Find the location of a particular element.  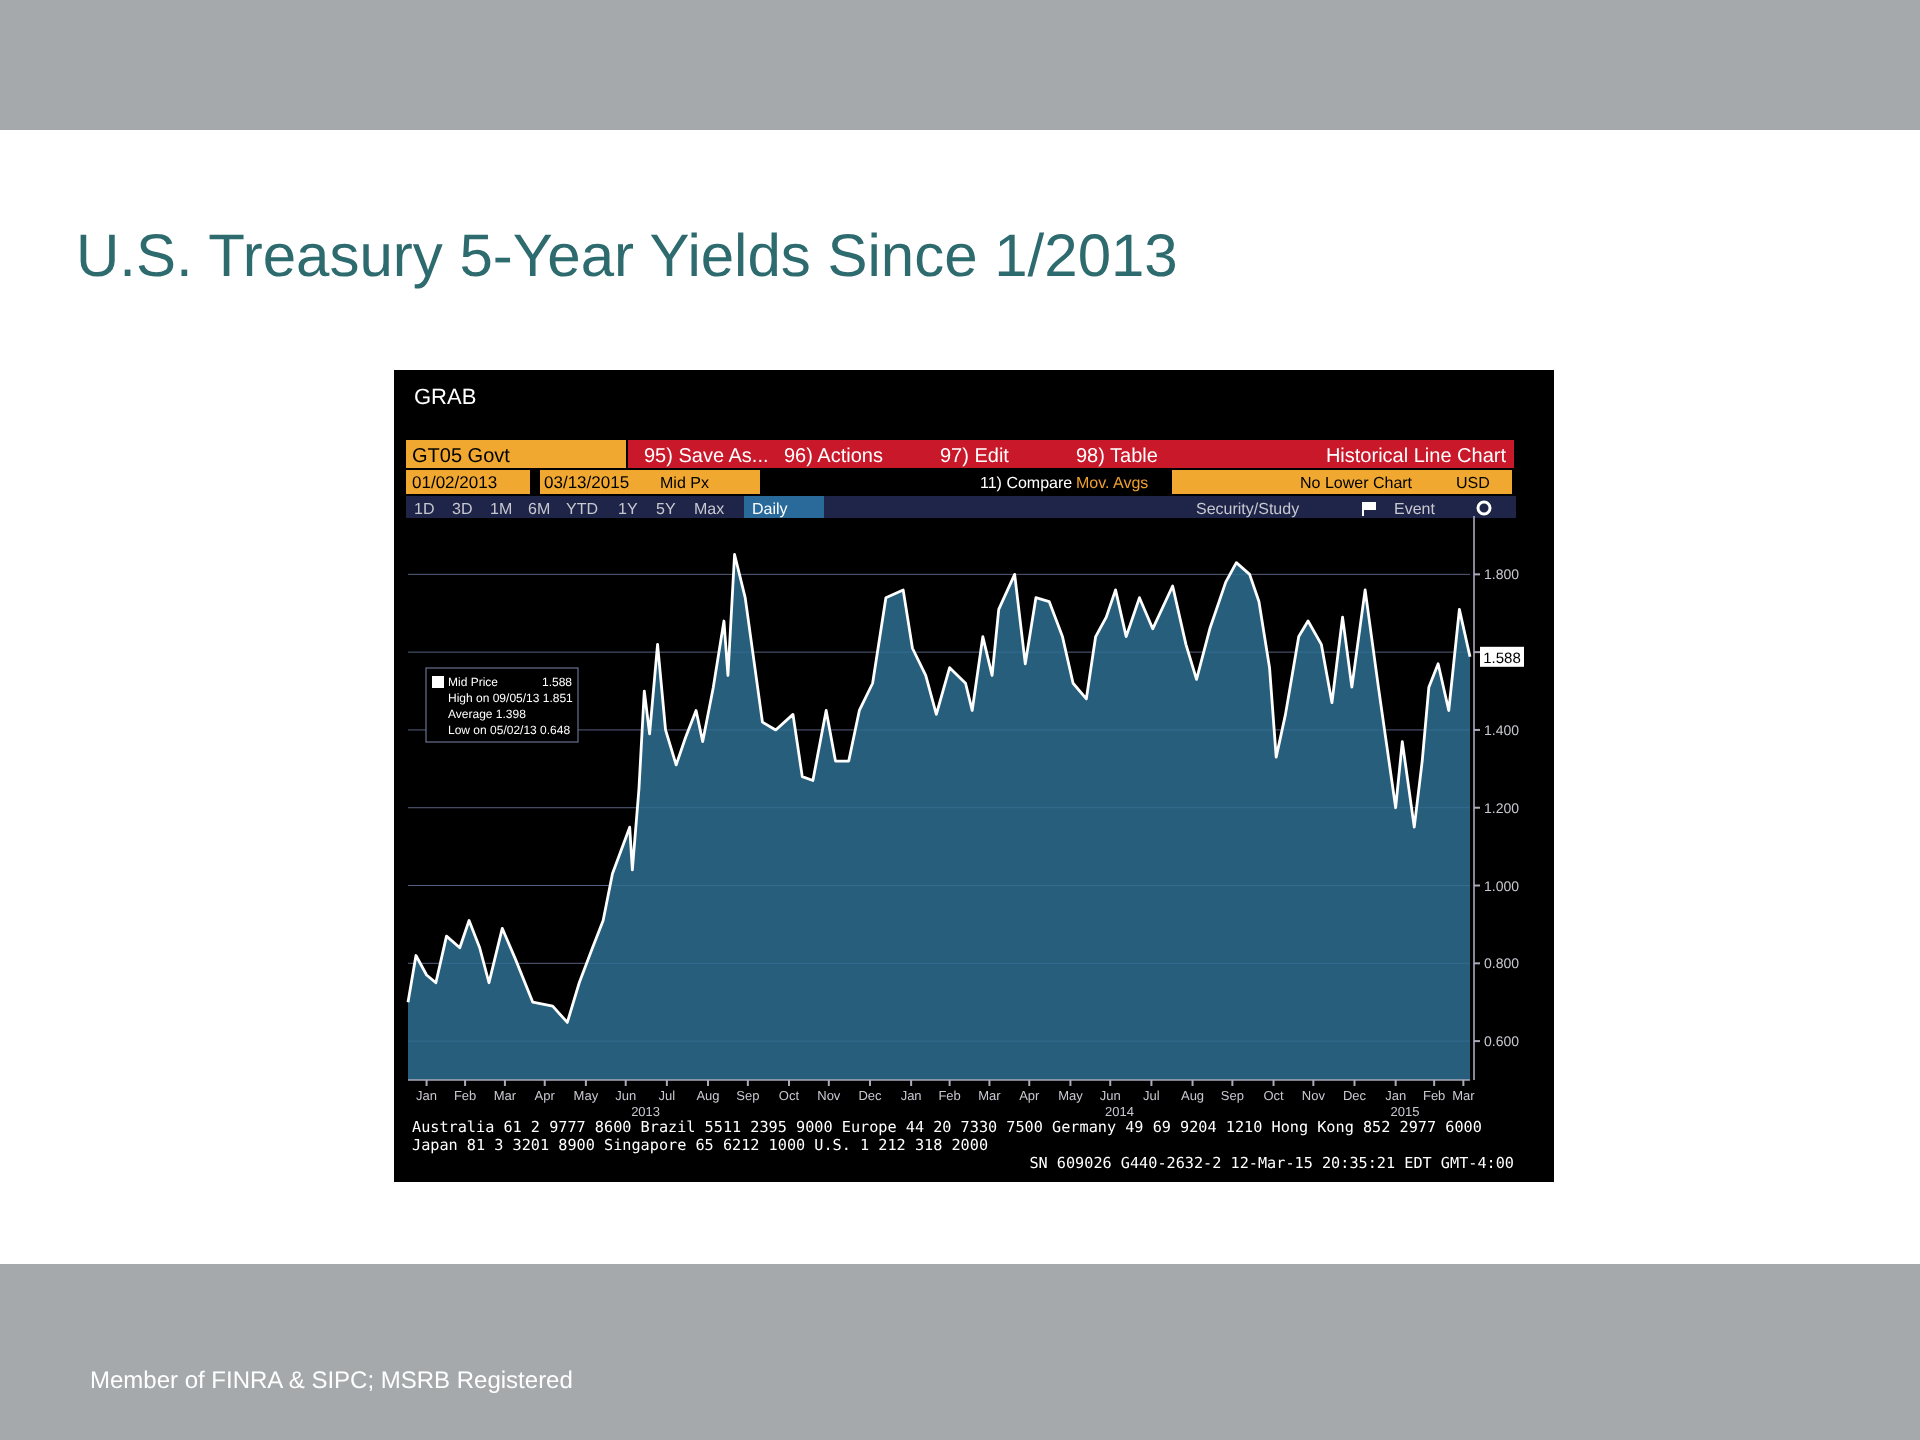

annotation: Event is located at coordinates (1415, 509).